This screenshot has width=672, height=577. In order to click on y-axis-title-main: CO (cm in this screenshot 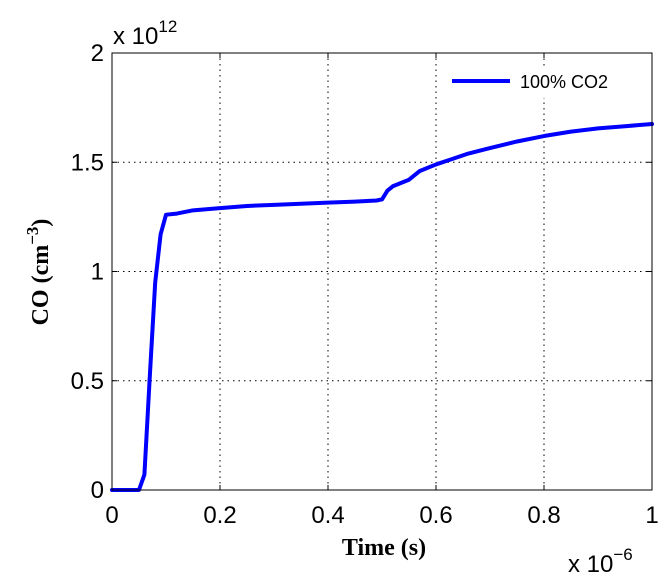, I will do `click(41, 285)`.